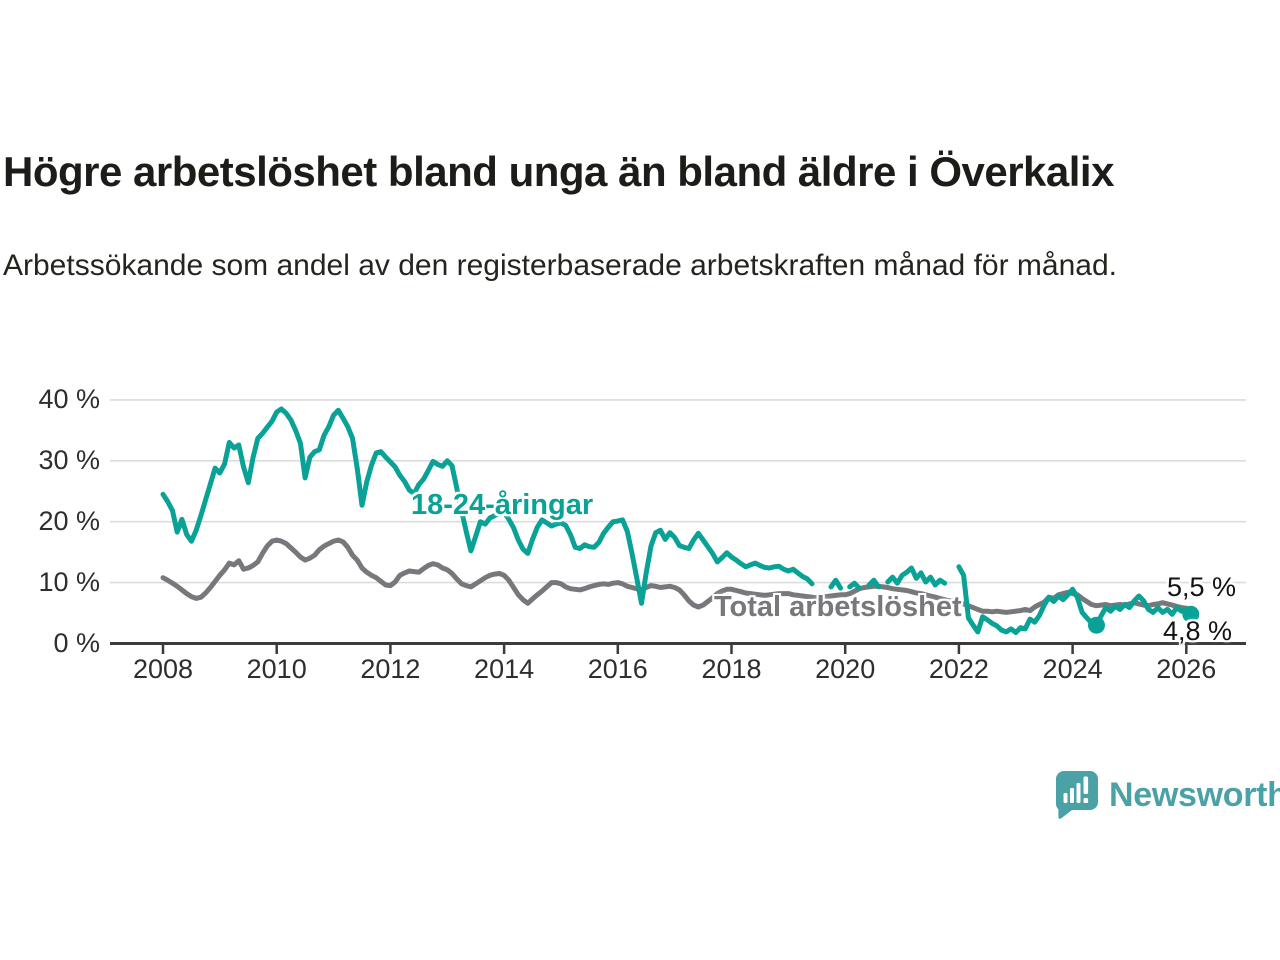 This screenshot has height=960, width=1280. I want to click on x-tick-label: 2014, so click(504, 669).